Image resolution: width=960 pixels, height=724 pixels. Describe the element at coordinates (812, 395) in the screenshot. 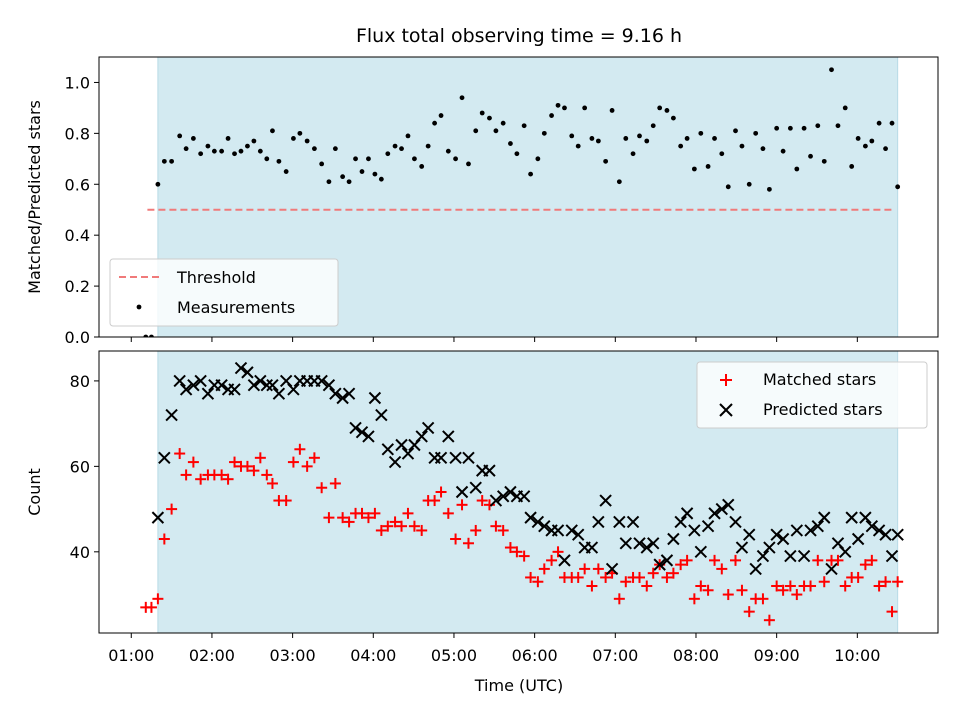

I see `bottom-legend-box` at that location.